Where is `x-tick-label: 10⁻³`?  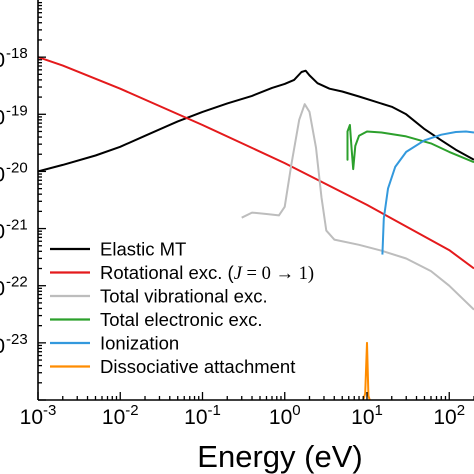
x-tick-label: 10⁻³ is located at coordinates (38, 415).